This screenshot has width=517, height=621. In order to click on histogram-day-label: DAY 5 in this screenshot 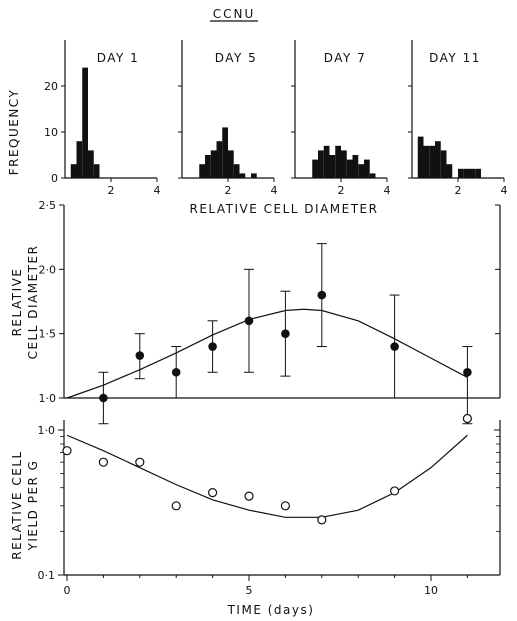, I will do `click(236, 58)`.